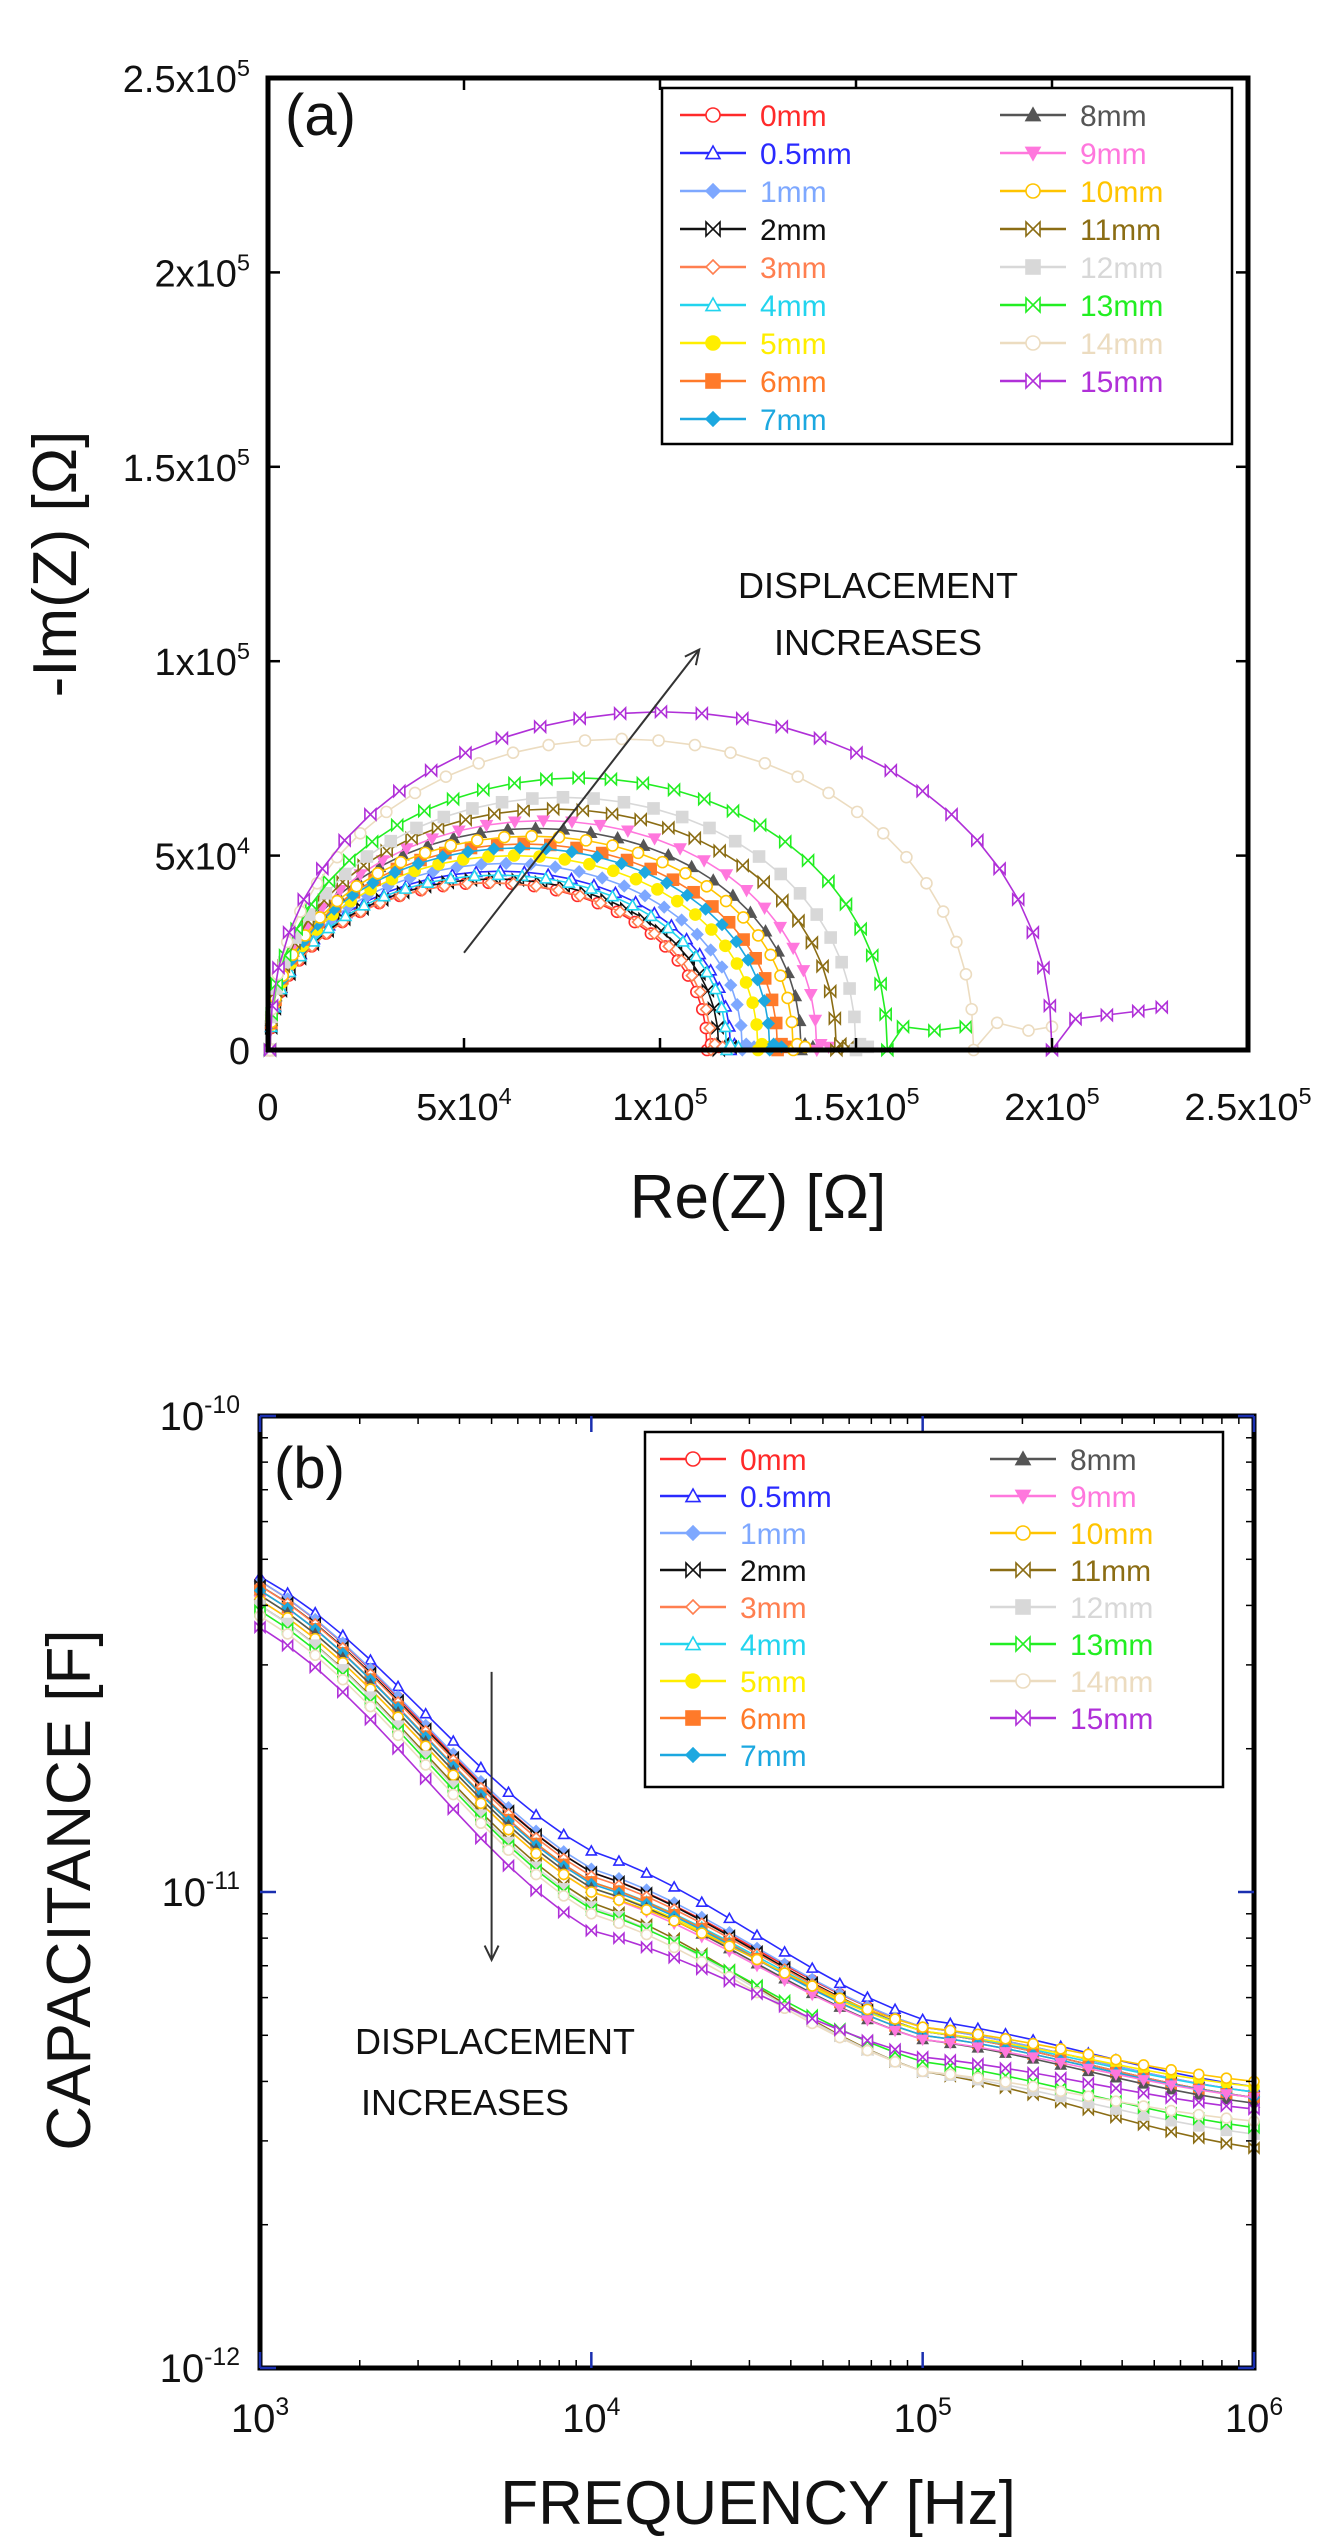 This screenshot has height=2546, width=1342. What do you see at coordinates (1111, 1534) in the screenshot?
I see `legend-label: 10mm` at bounding box center [1111, 1534].